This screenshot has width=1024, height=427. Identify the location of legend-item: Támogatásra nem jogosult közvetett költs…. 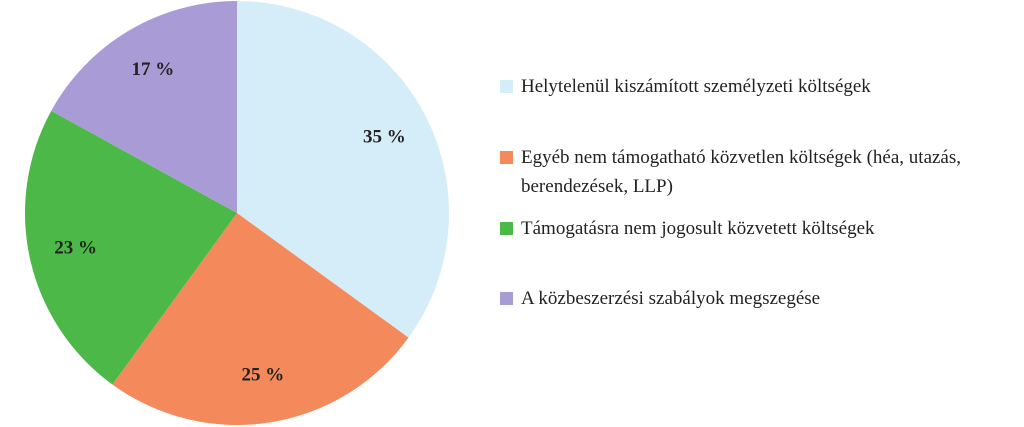
(750, 228).